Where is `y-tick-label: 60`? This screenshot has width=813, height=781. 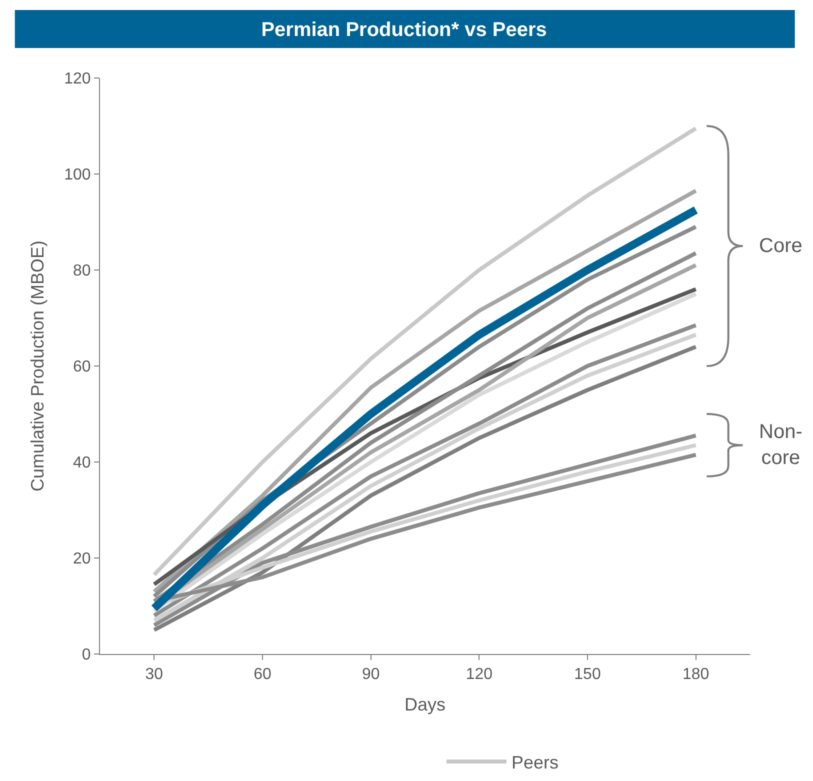 y-tick-label: 60 is located at coordinates (82, 367).